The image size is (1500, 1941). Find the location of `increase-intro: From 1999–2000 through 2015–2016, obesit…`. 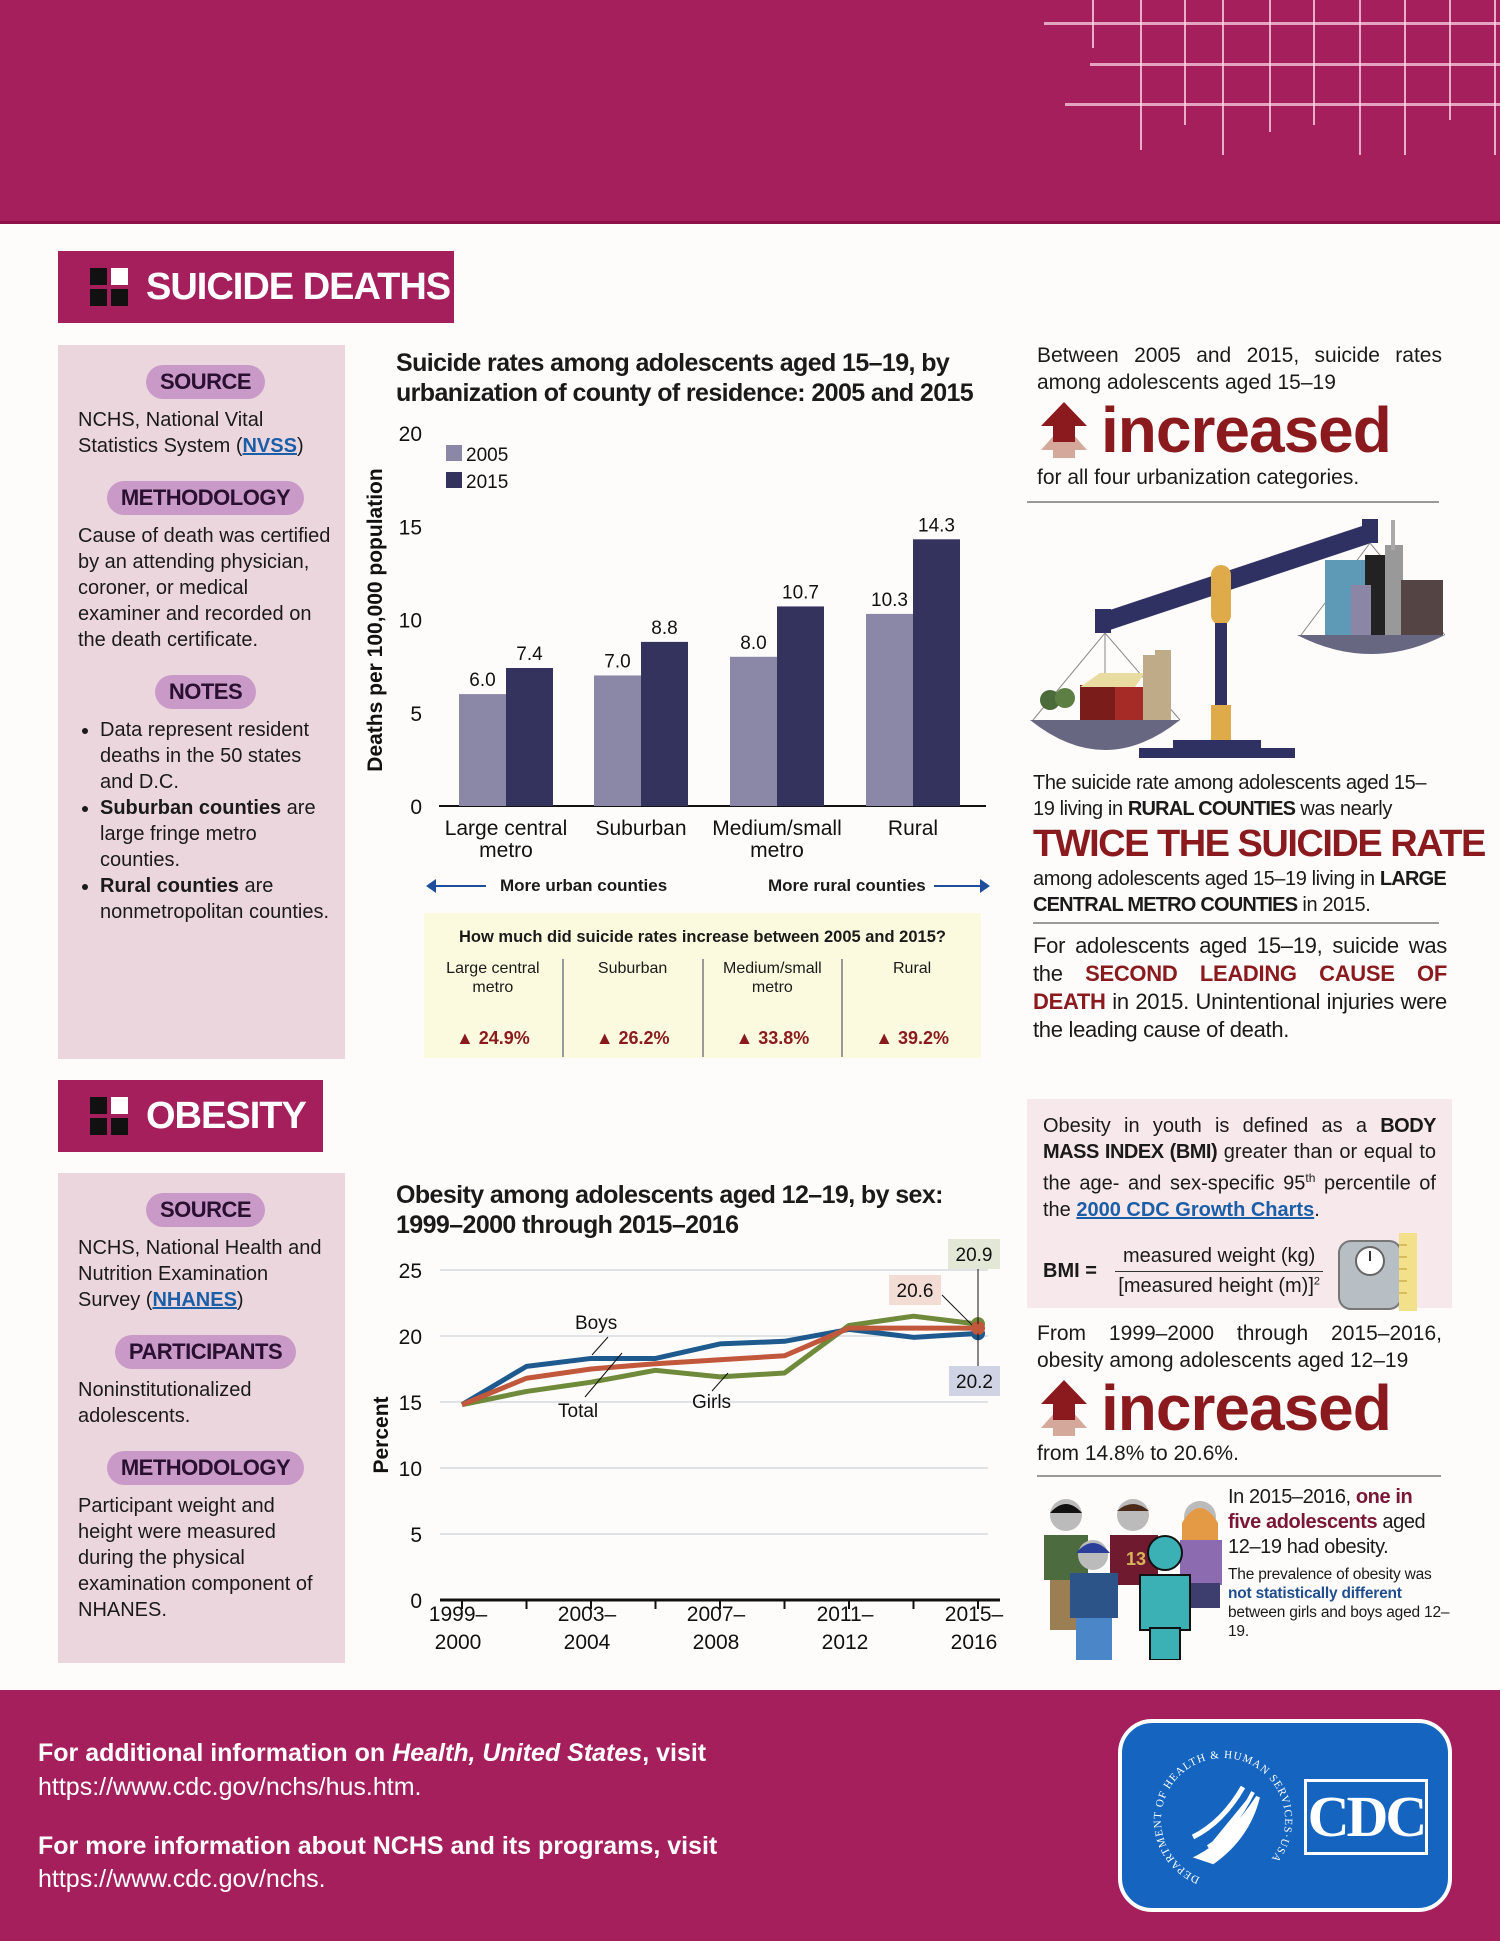

increase-intro: From 1999–2000 through 2015–2016, obesit… is located at coordinates (1239, 1347).